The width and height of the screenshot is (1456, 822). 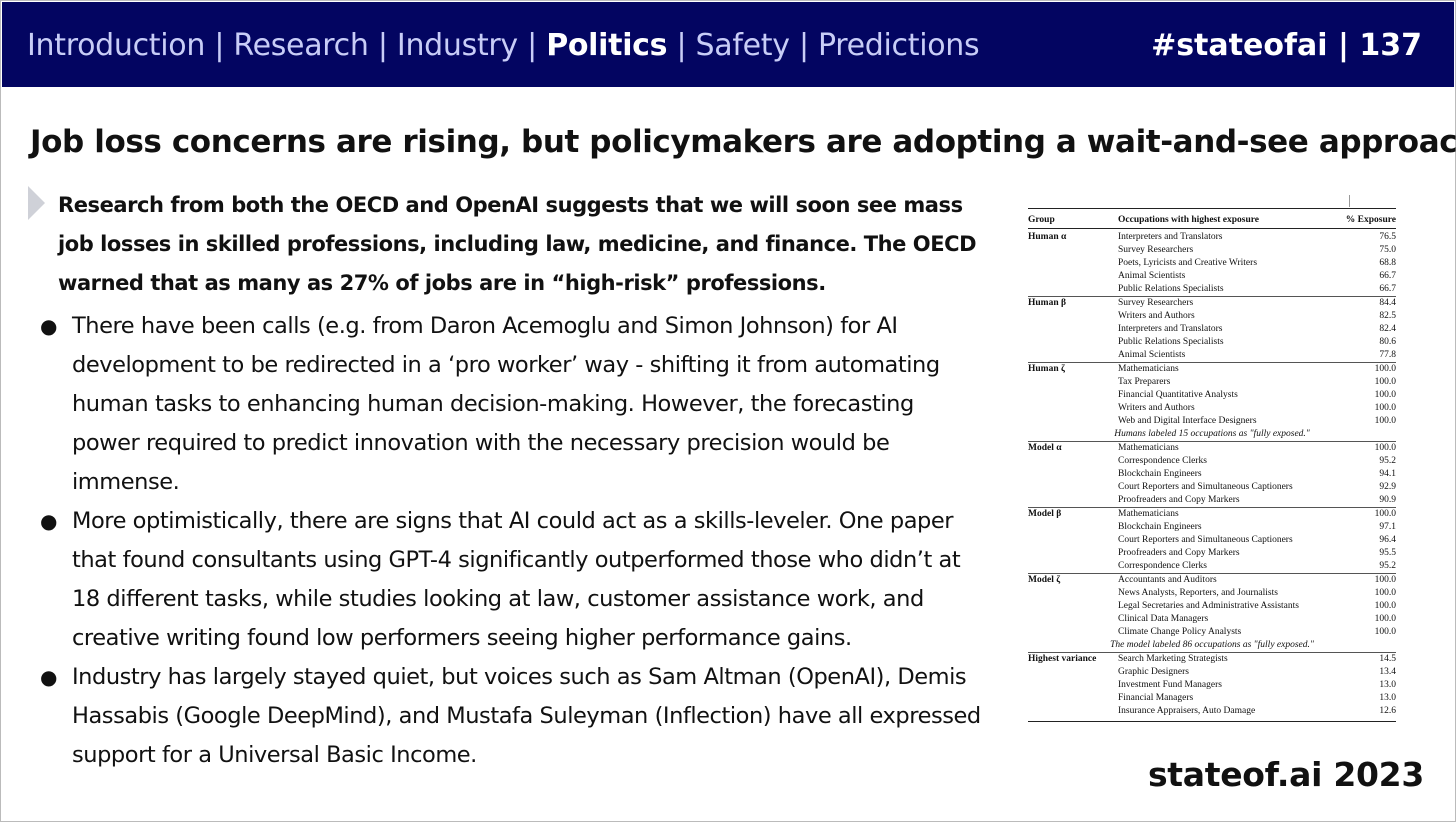 What do you see at coordinates (1387, 250) in the screenshot?
I see `exposure-cell: 75.0` at bounding box center [1387, 250].